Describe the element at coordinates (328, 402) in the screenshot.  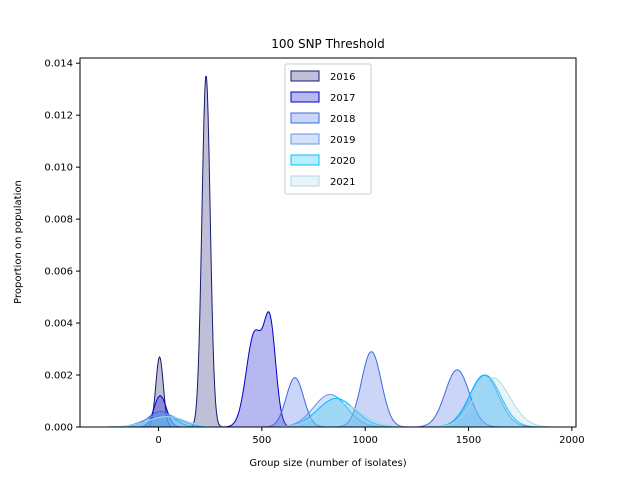
I see `series-area-2021` at that location.